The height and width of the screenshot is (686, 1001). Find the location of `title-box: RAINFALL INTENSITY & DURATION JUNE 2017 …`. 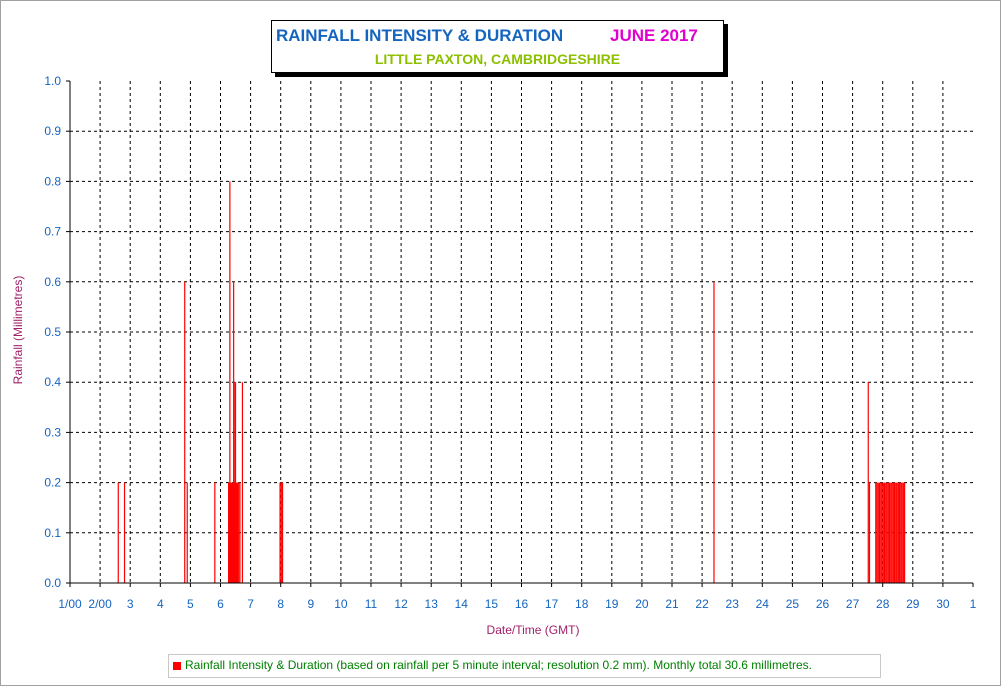

title-box: RAINFALL INTENSITY & DURATION JUNE 2017 … is located at coordinates (497, 46).